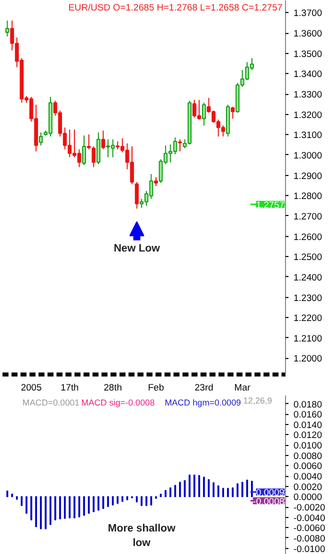  I want to click on annotation: More shallow low, so click(142, 536).